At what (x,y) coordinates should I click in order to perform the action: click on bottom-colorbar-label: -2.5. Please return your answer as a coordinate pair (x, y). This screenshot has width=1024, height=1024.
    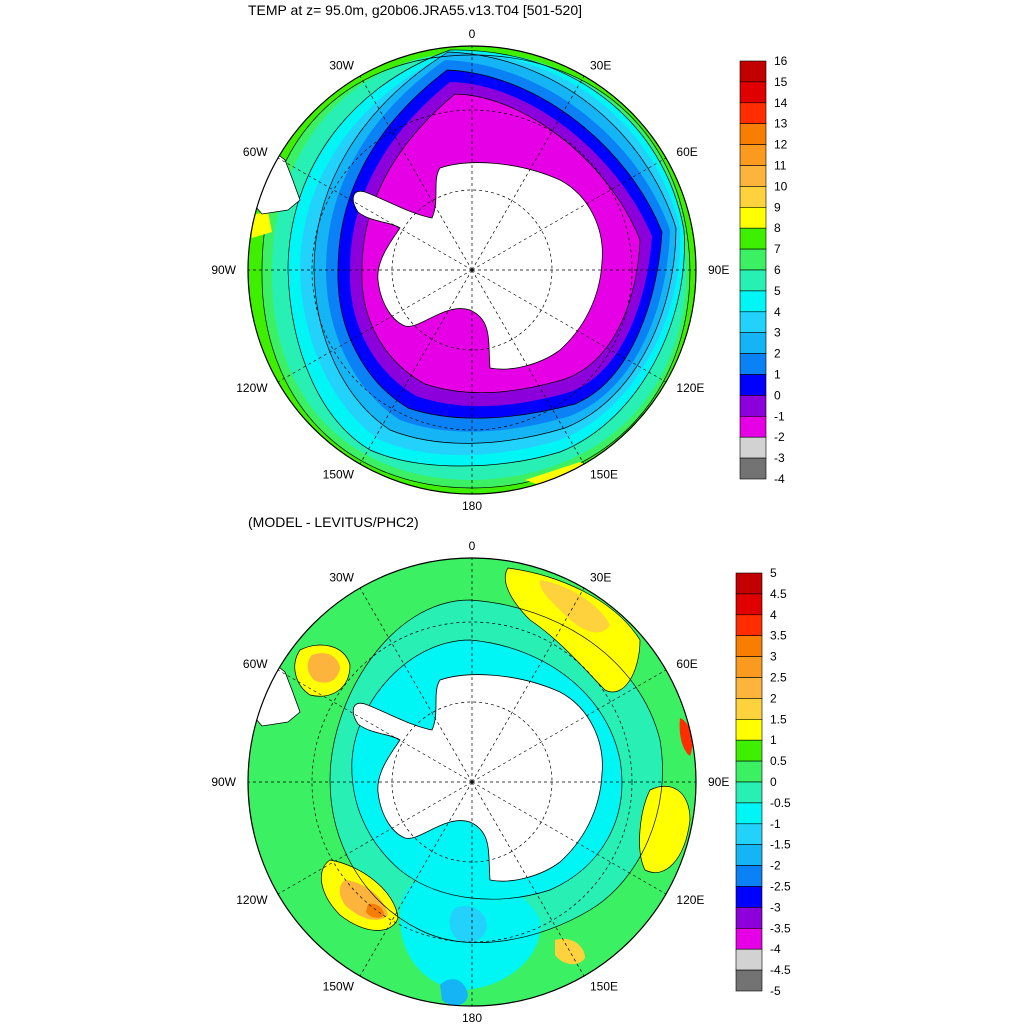
    Looking at the image, I should click on (780, 887).